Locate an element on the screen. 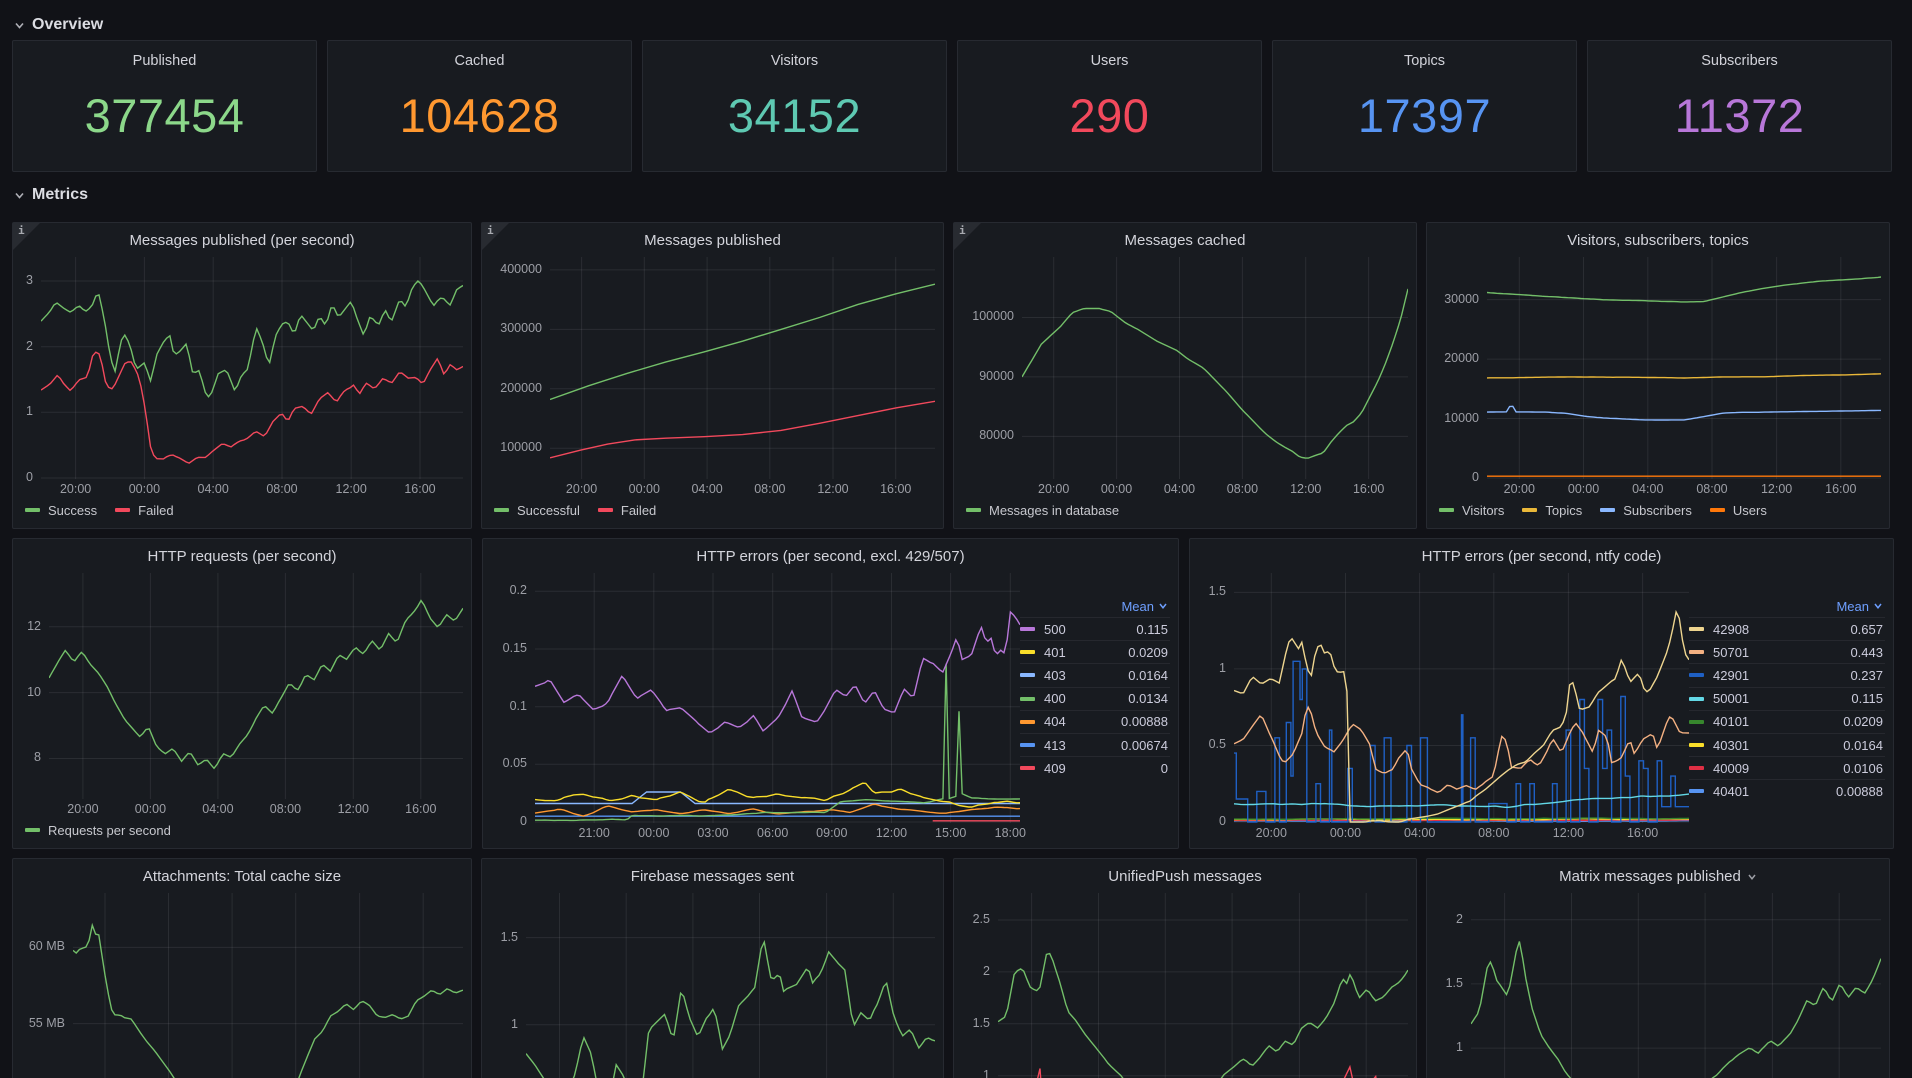 This screenshot has width=1912, height=1078. legend-table-row: 400 0.0134 is located at coordinates (1095, 698).